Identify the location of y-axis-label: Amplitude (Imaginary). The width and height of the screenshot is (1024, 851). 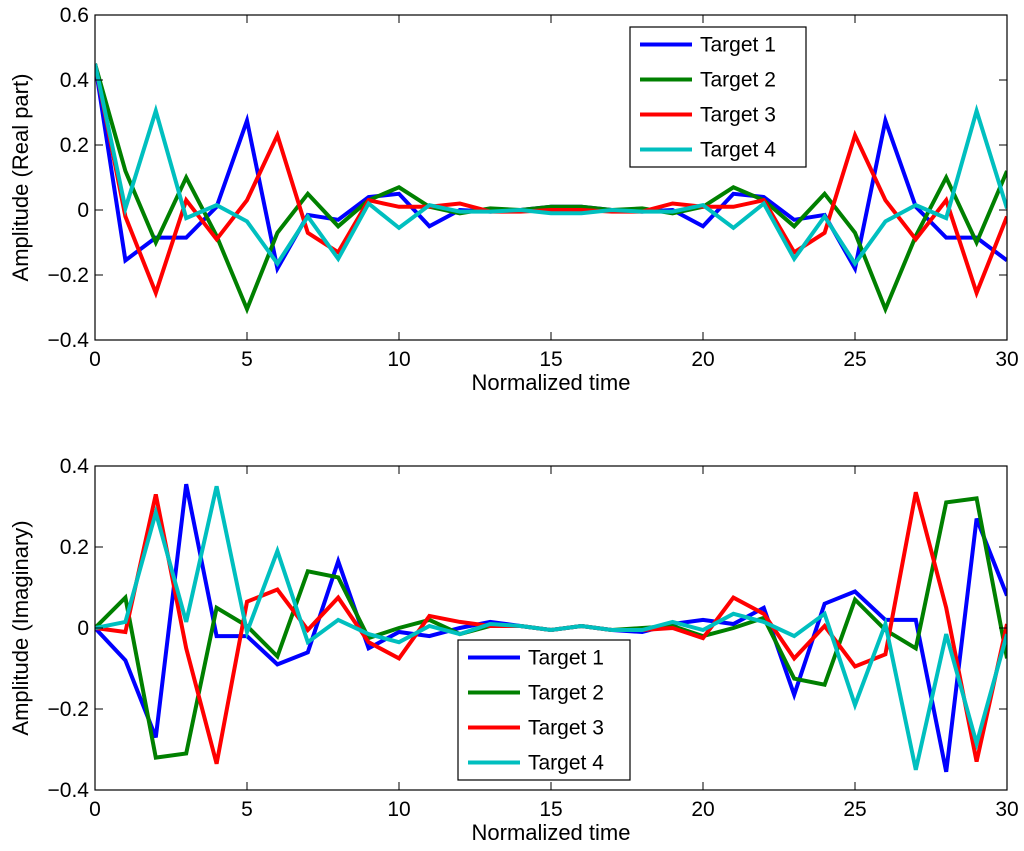
(20, 627).